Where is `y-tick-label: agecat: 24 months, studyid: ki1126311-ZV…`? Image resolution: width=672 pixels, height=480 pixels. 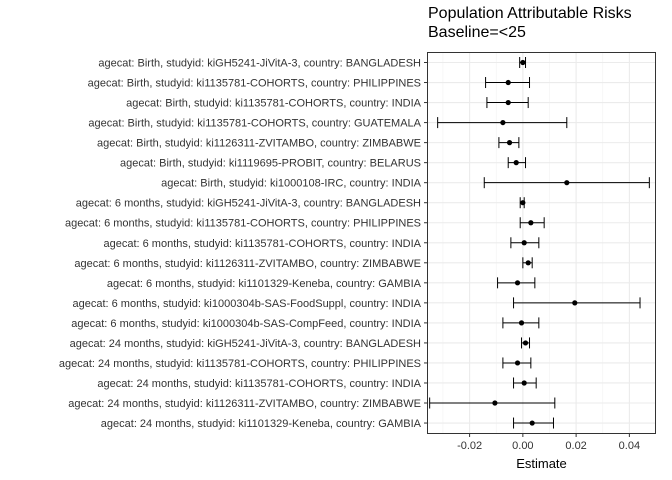
y-tick-label: agecat: 24 months, studyid: ki1126311-ZV… is located at coordinates (244, 404).